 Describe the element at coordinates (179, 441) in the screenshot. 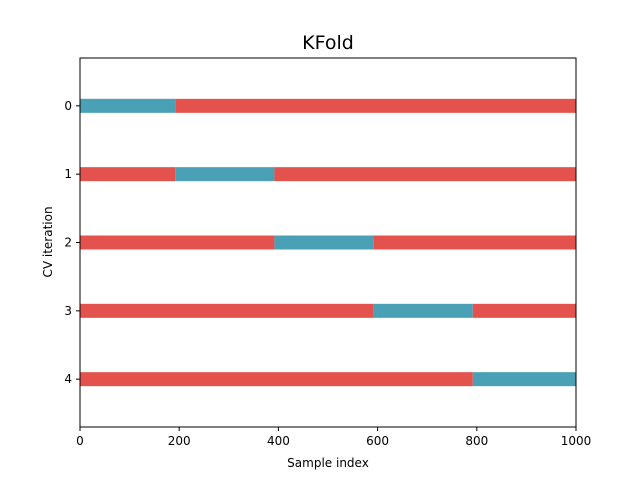

I see `x-tick-label: 200` at that location.